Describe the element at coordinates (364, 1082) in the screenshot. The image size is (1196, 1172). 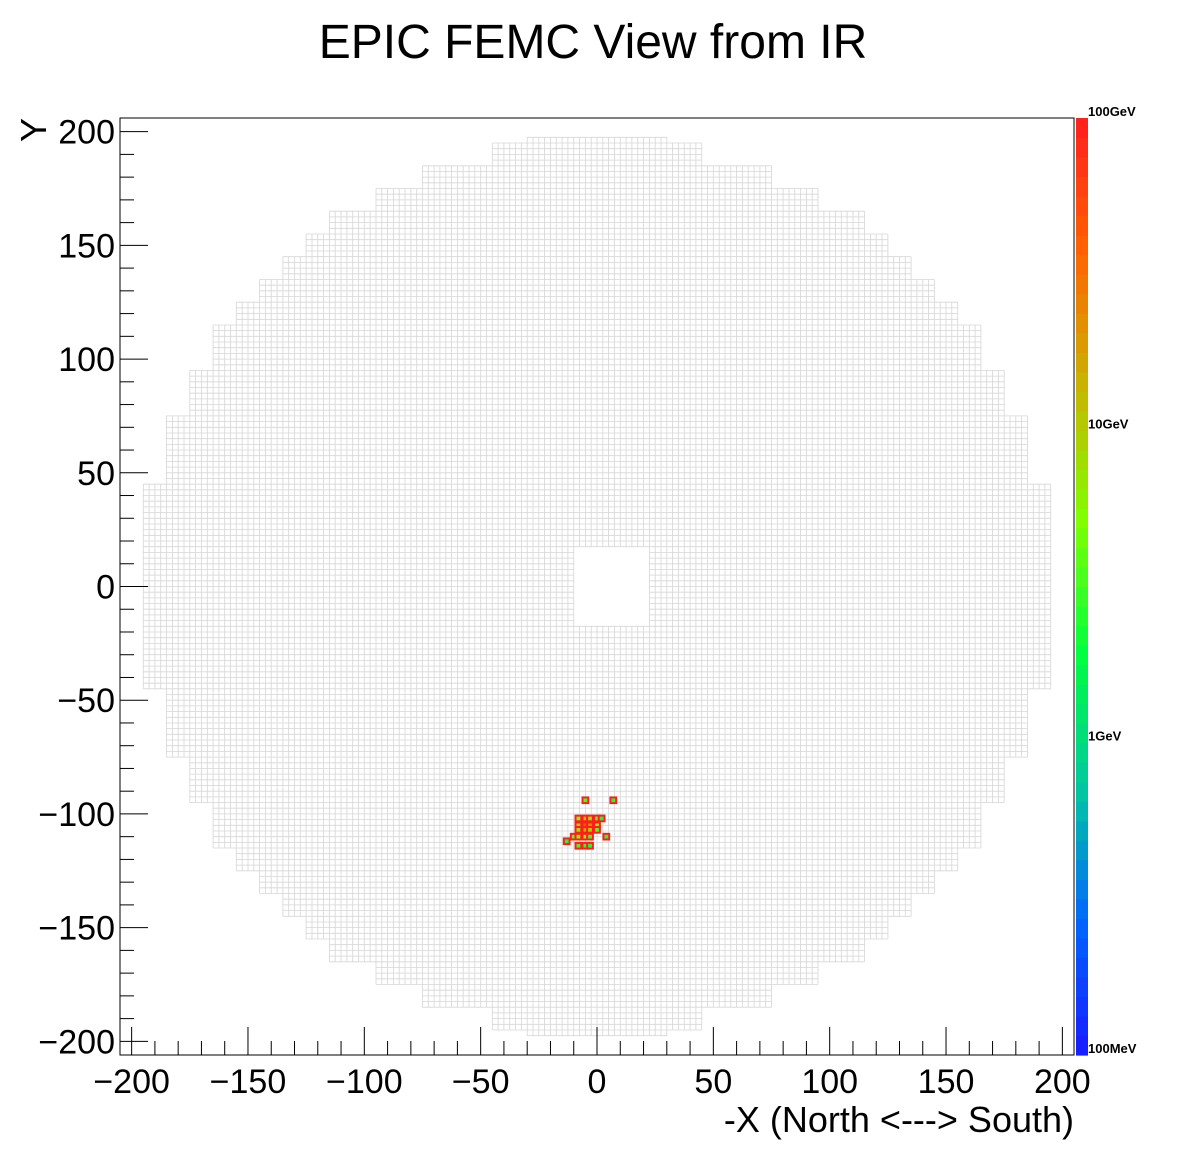
I see `x-tick-label: −100` at that location.